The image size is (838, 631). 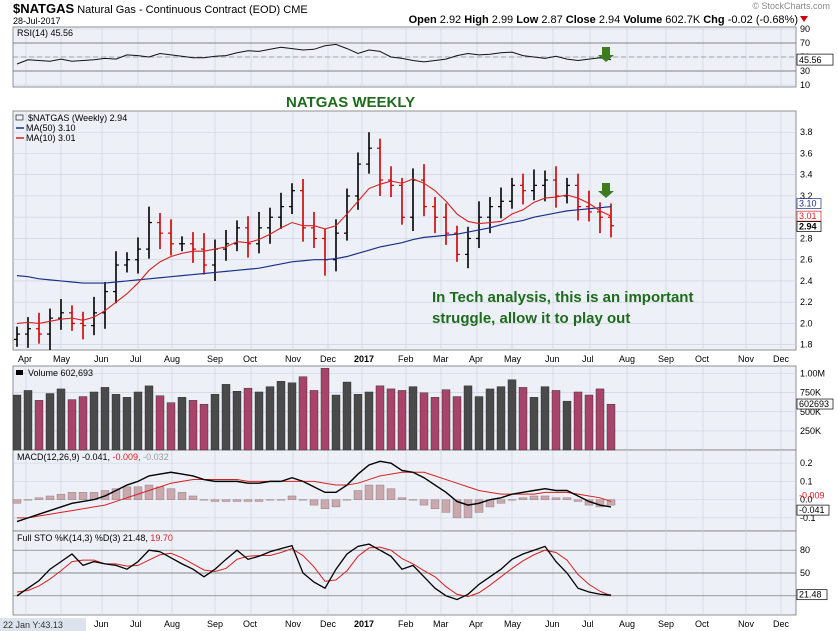 I want to click on ma10-legend: MA(10) 3.01, so click(x=51, y=138).